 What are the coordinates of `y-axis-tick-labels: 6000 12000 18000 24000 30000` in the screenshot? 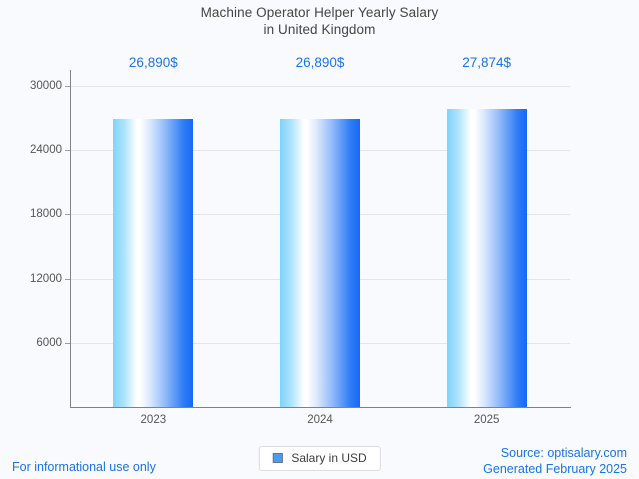 It's located at (31, 238).